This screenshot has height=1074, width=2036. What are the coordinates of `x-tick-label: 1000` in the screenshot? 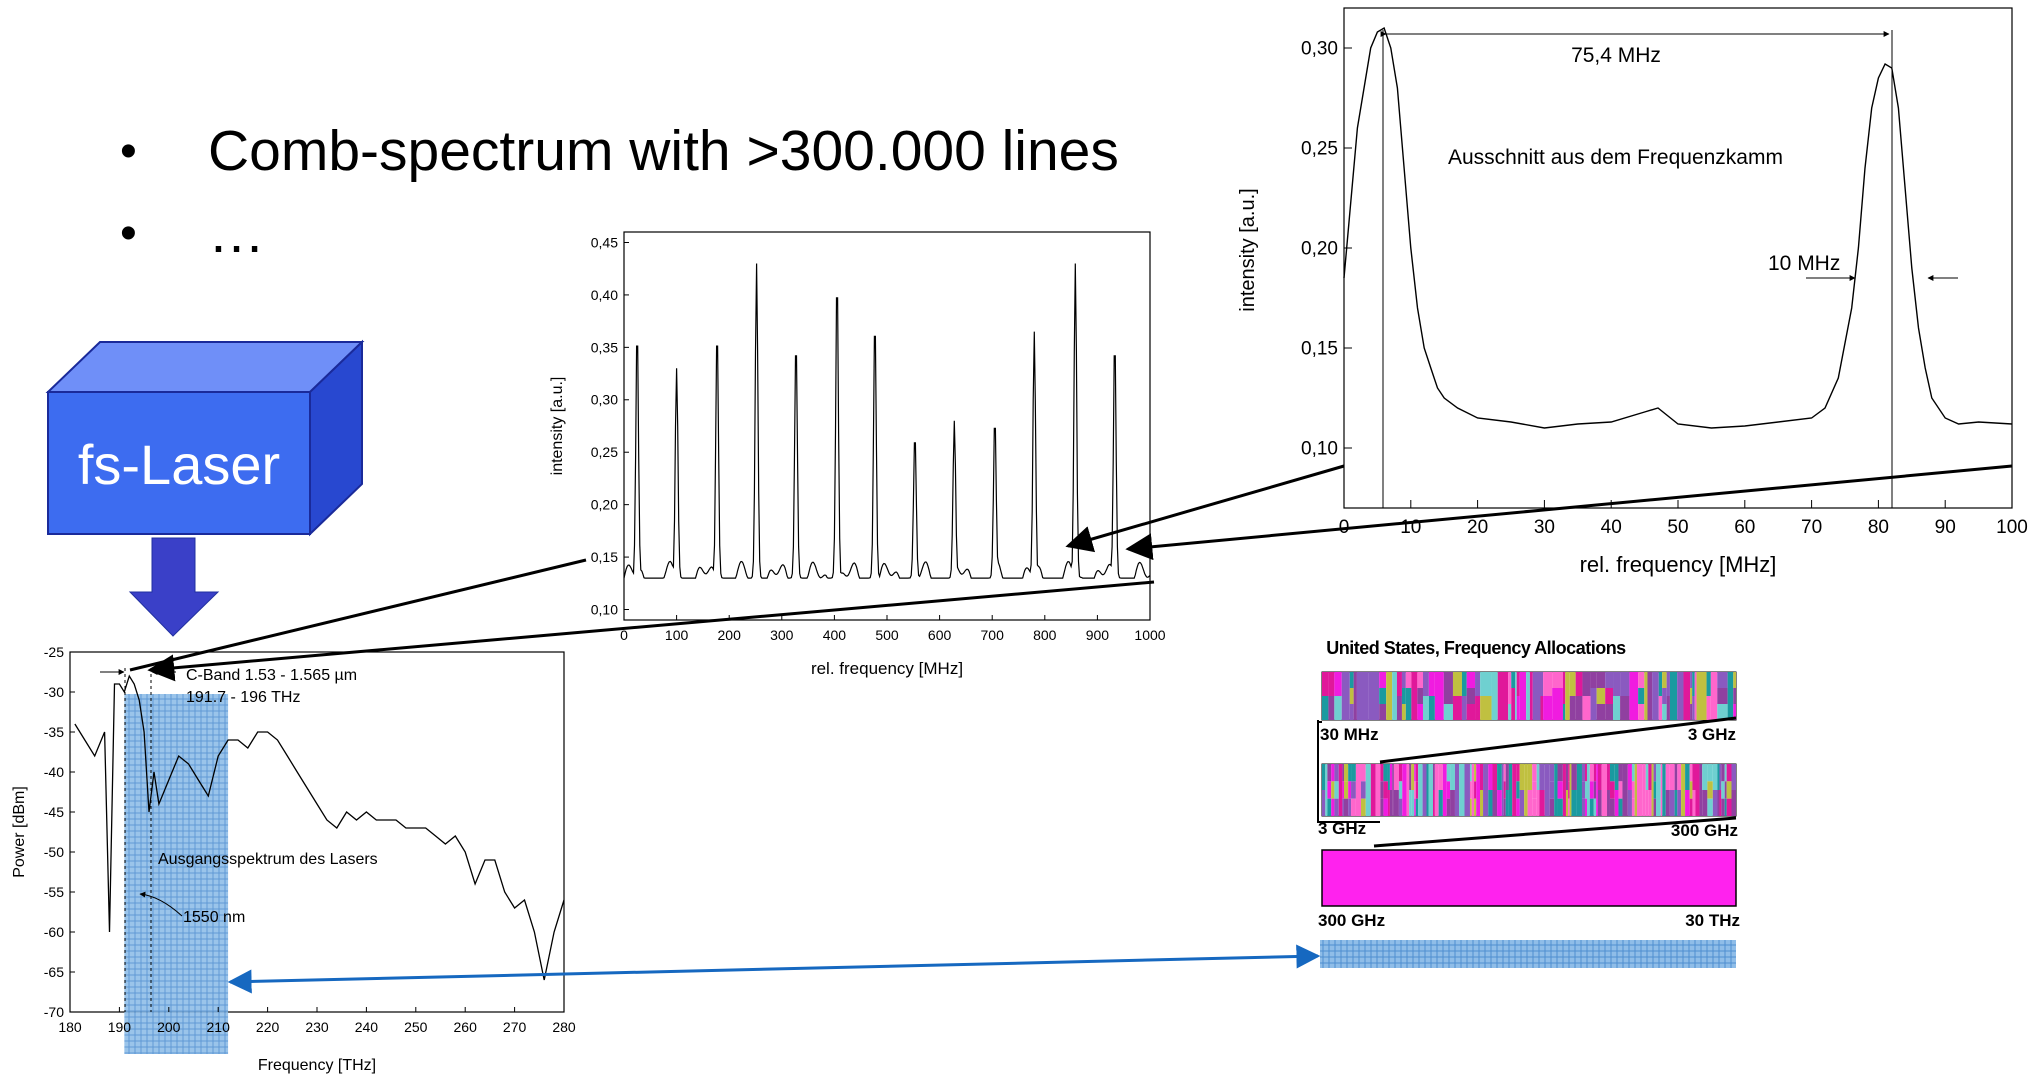 It's located at (1149, 635).